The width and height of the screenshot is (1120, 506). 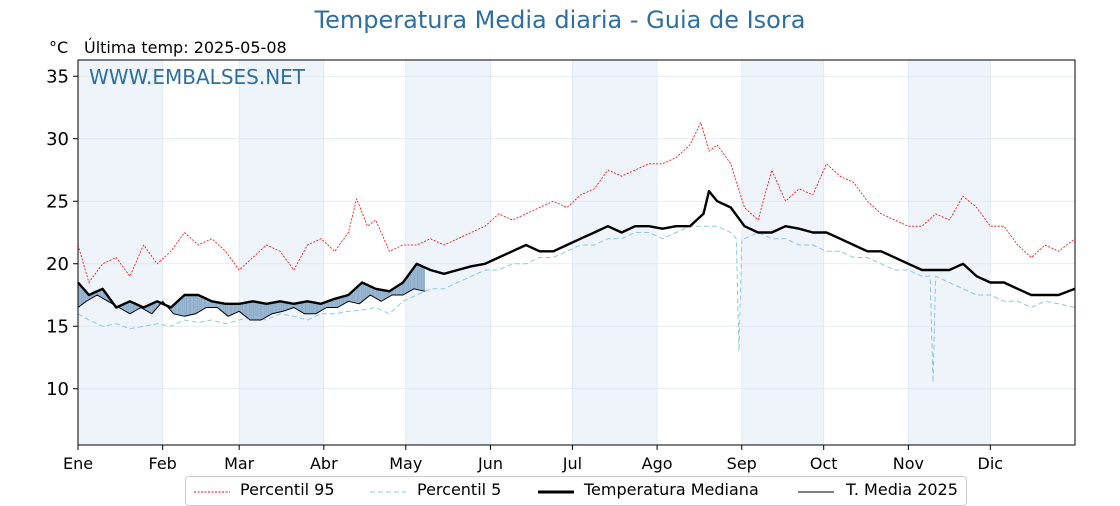 I want to click on x-tick-label: Feb, so click(x=163, y=463).